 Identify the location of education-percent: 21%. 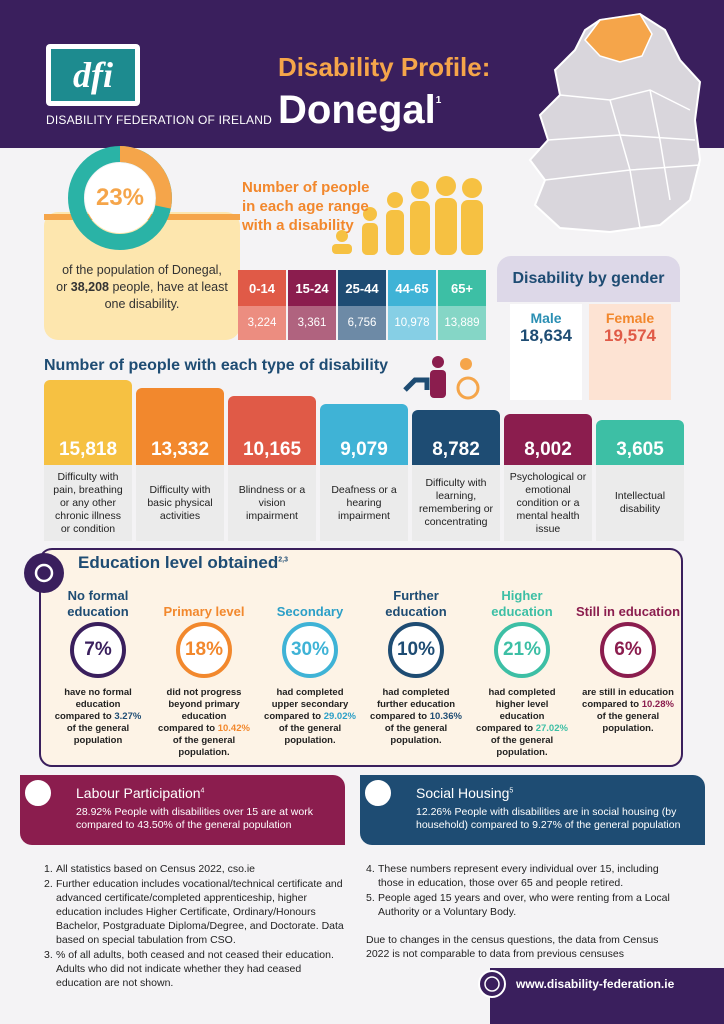
(522, 650).